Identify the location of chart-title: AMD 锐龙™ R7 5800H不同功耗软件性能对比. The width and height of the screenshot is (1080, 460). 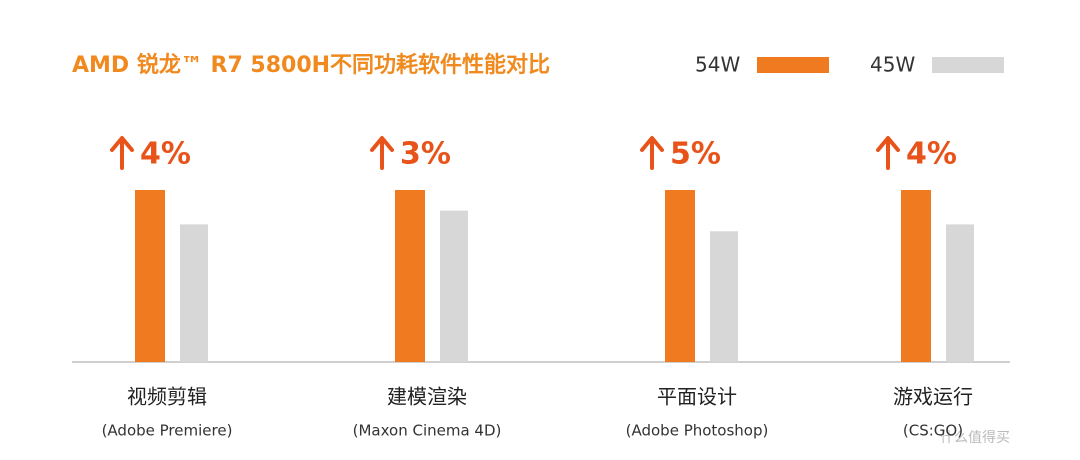
(311, 65).